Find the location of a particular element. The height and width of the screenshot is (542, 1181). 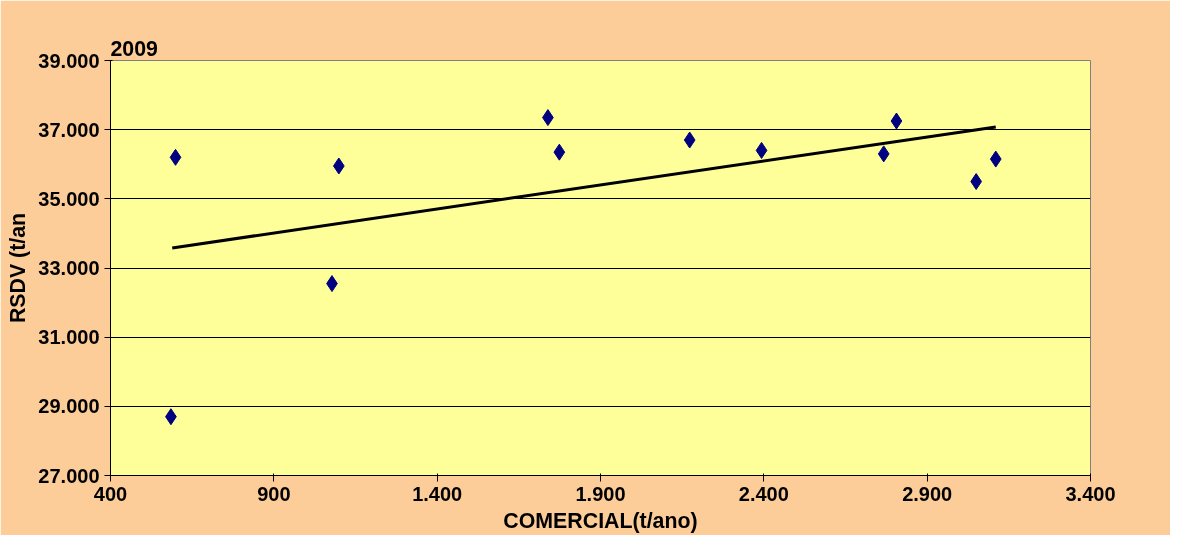

y-tick-label: 33.000 is located at coordinates (69, 268).